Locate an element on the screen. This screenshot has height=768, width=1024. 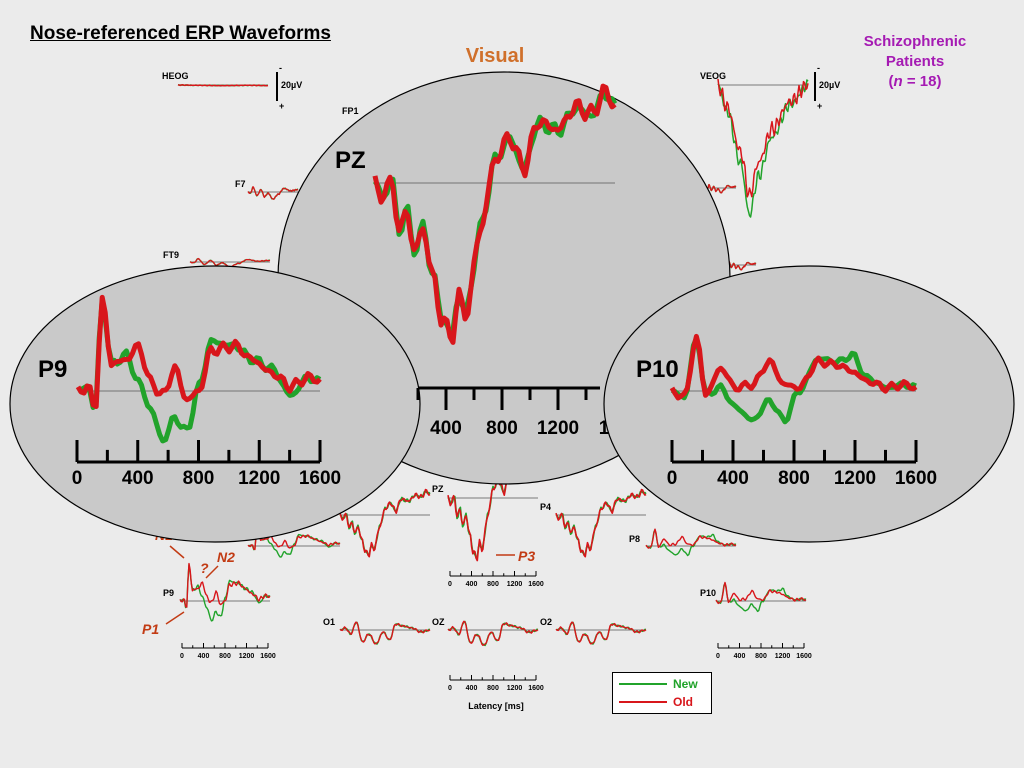
electrode-label-p9: P9 is located at coordinates (168, 593).